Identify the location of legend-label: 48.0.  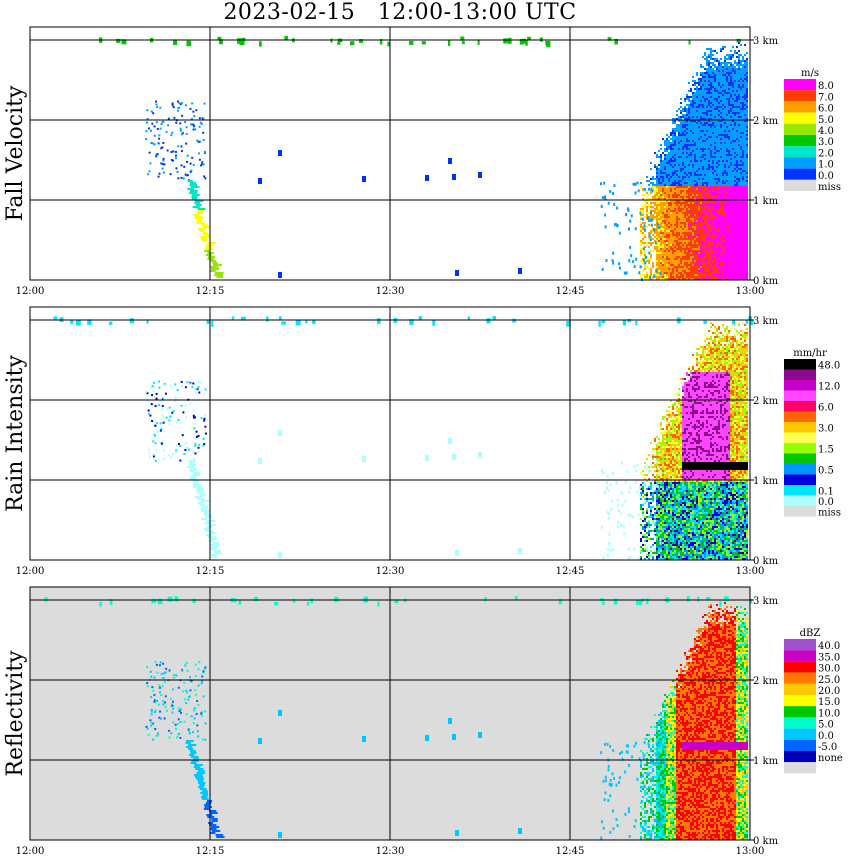
(829, 366).